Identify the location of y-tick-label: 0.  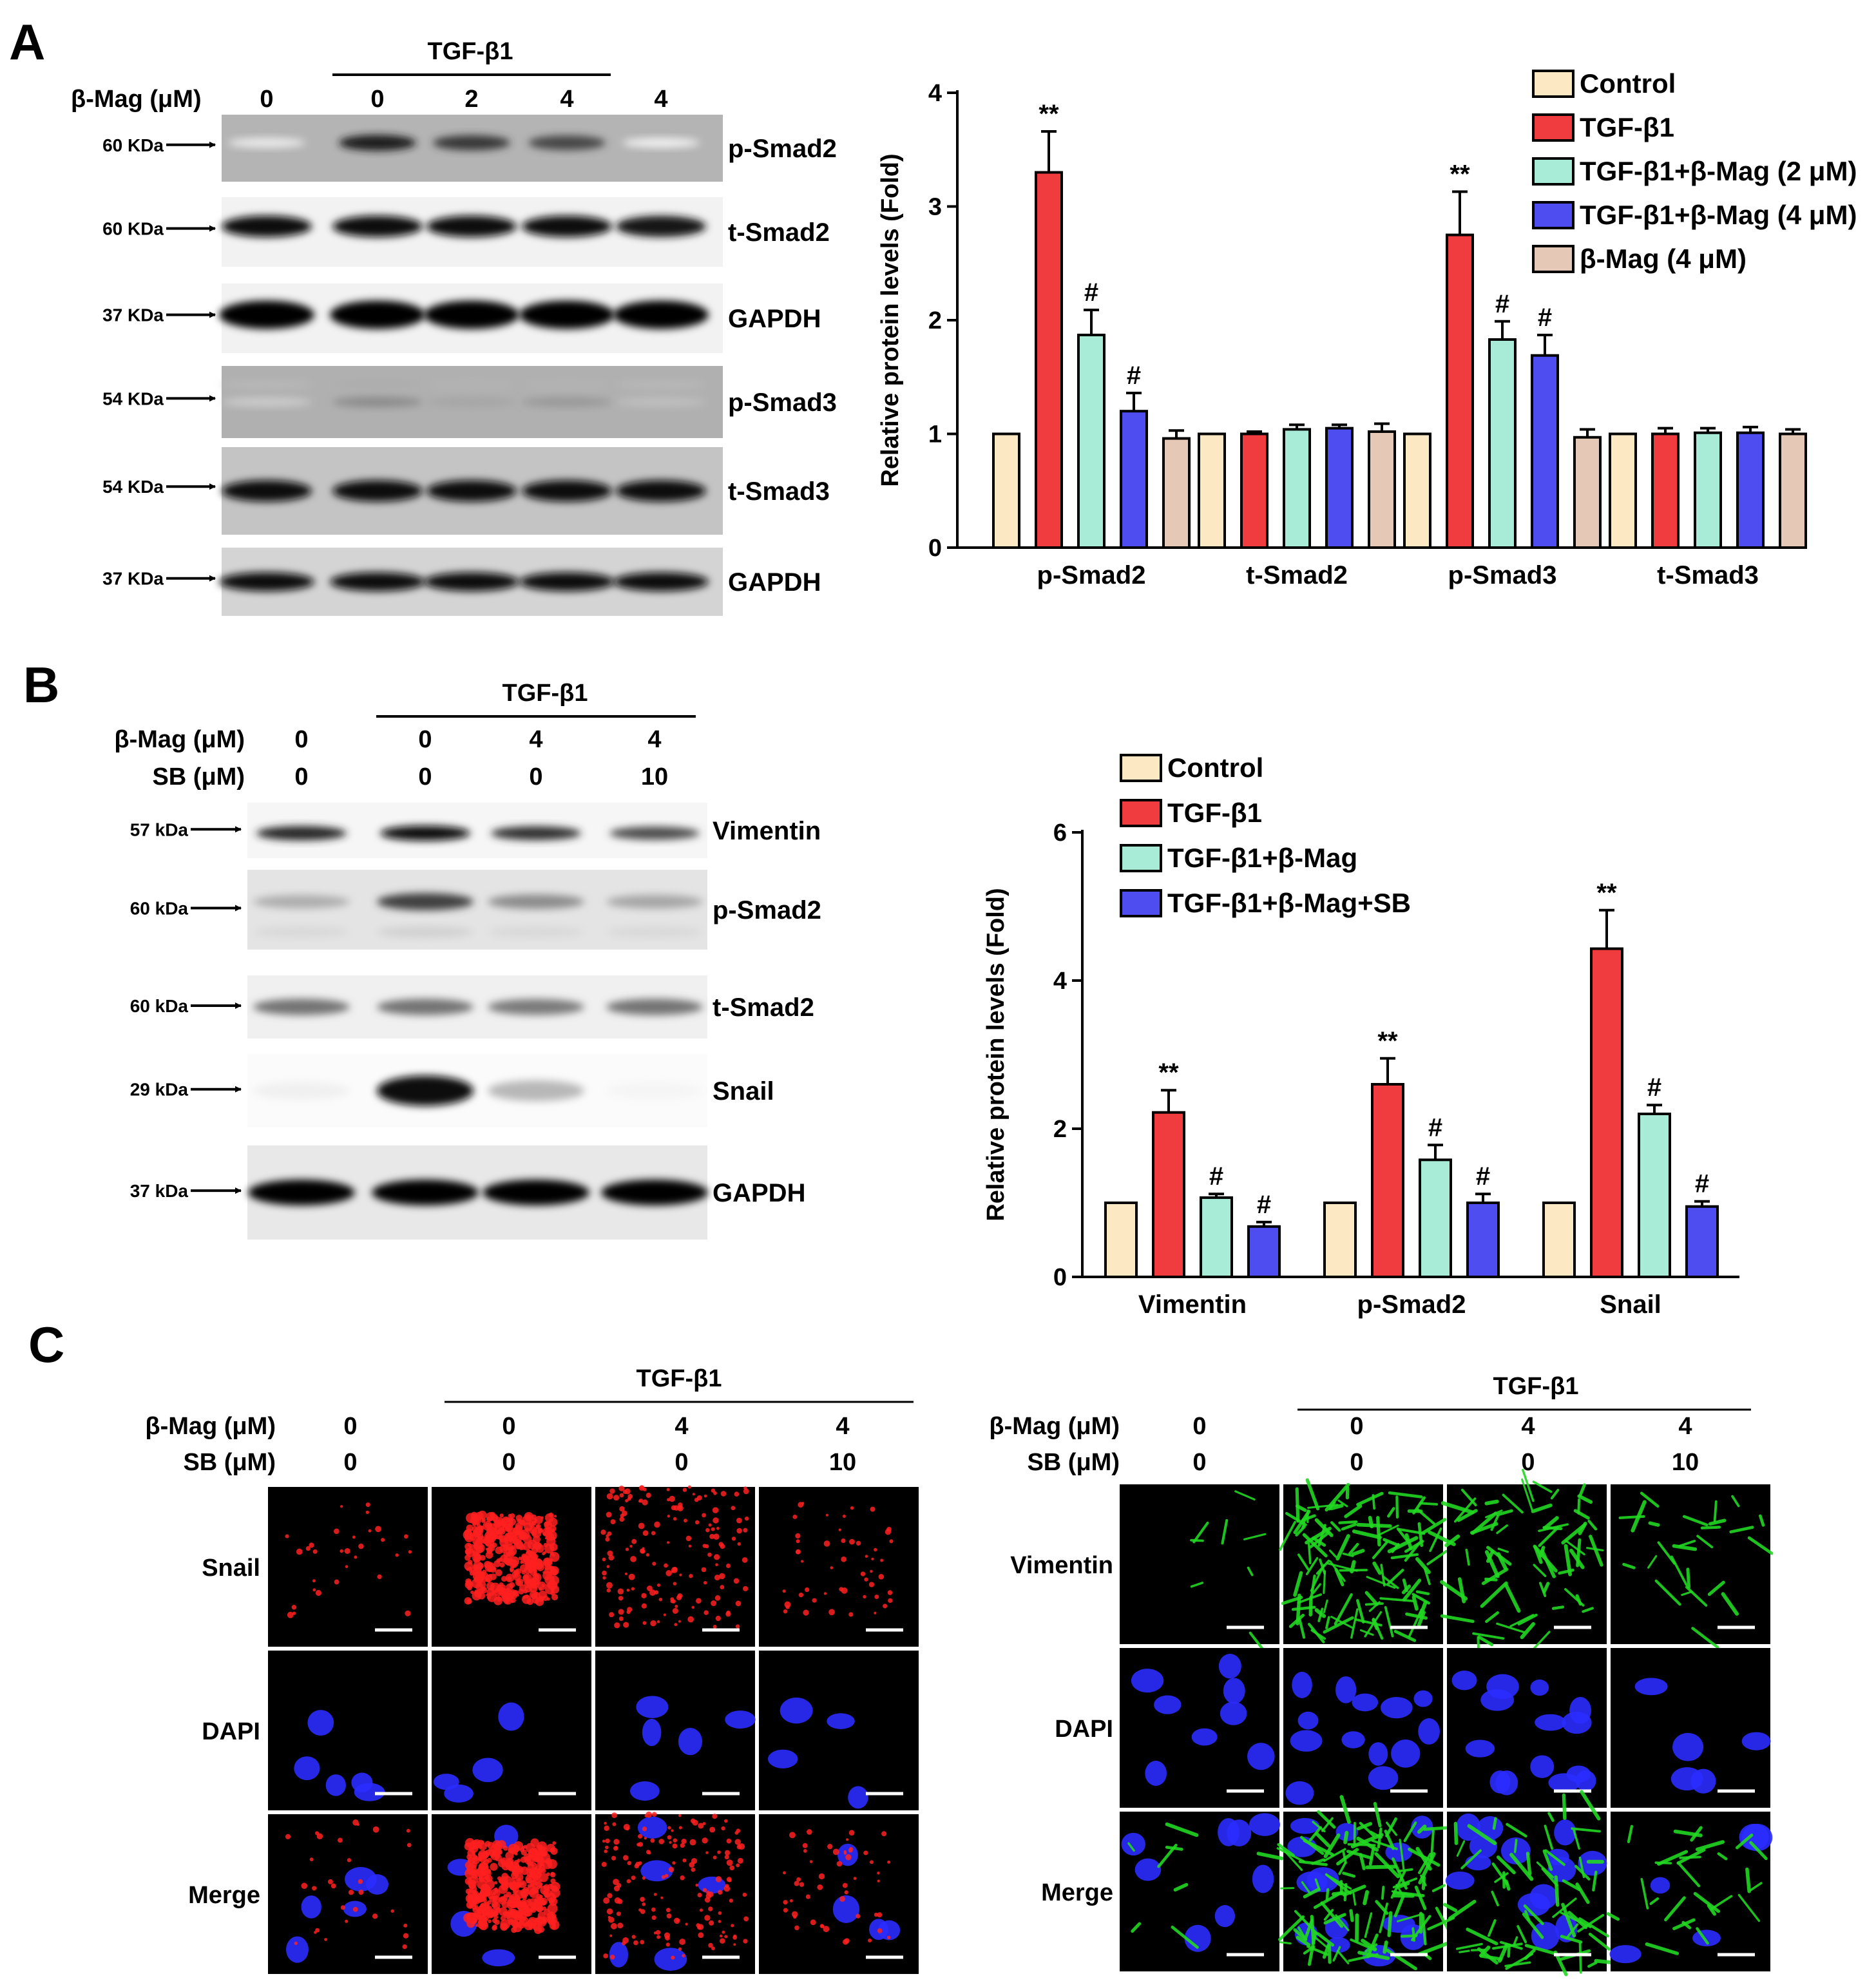
(935, 548).